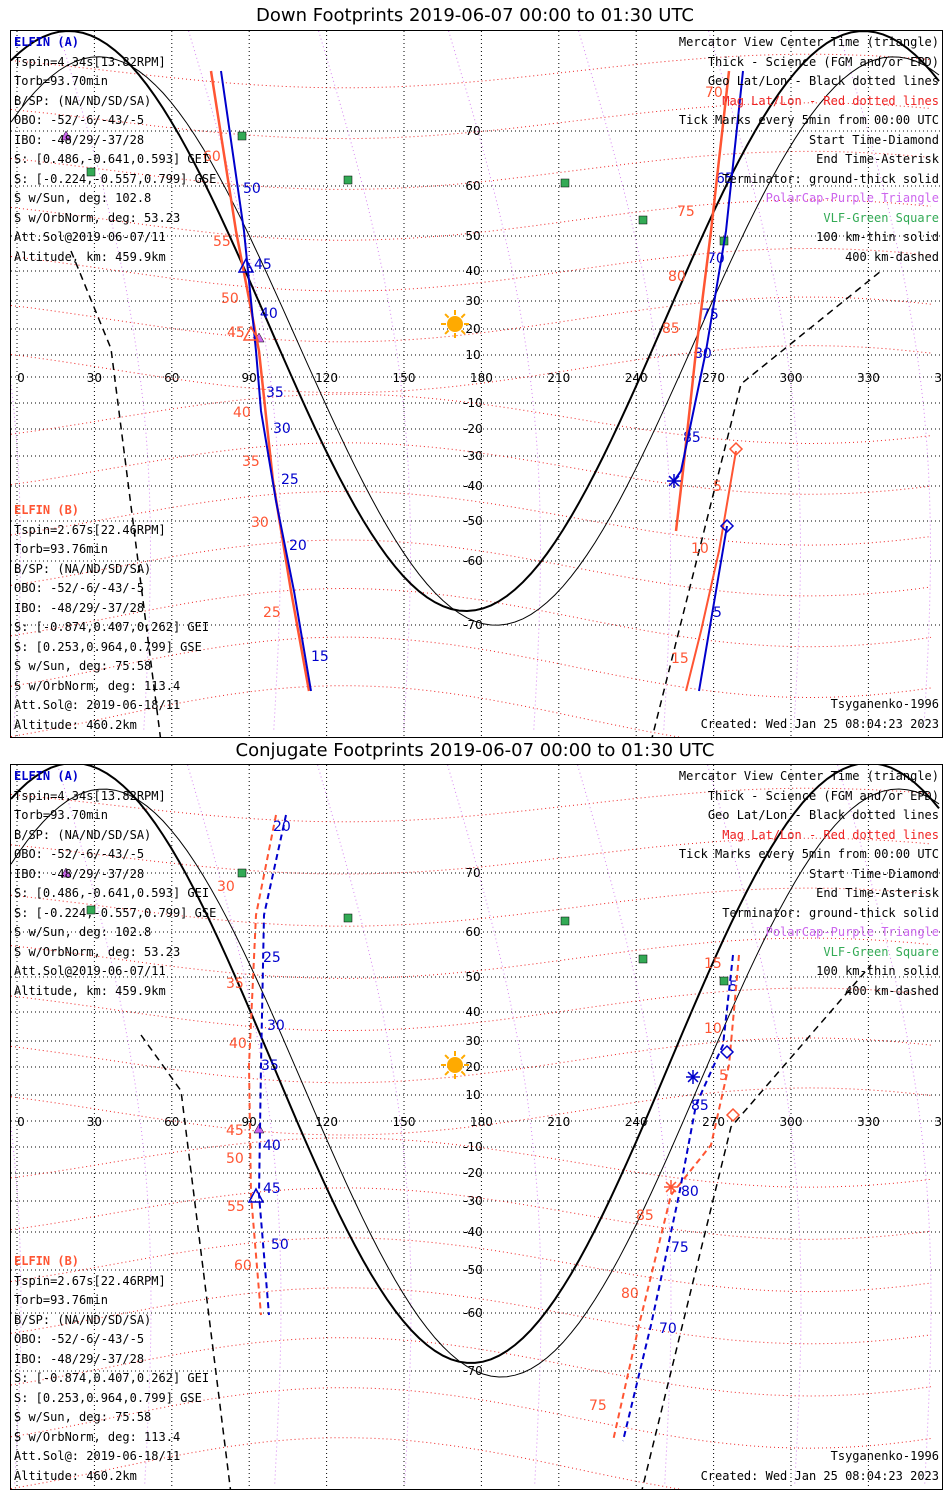 The image size is (950, 1500). Describe the element at coordinates (83, 1319) in the screenshot. I see `info-line: B/SP: (NA/ND/SD/SA)` at that location.